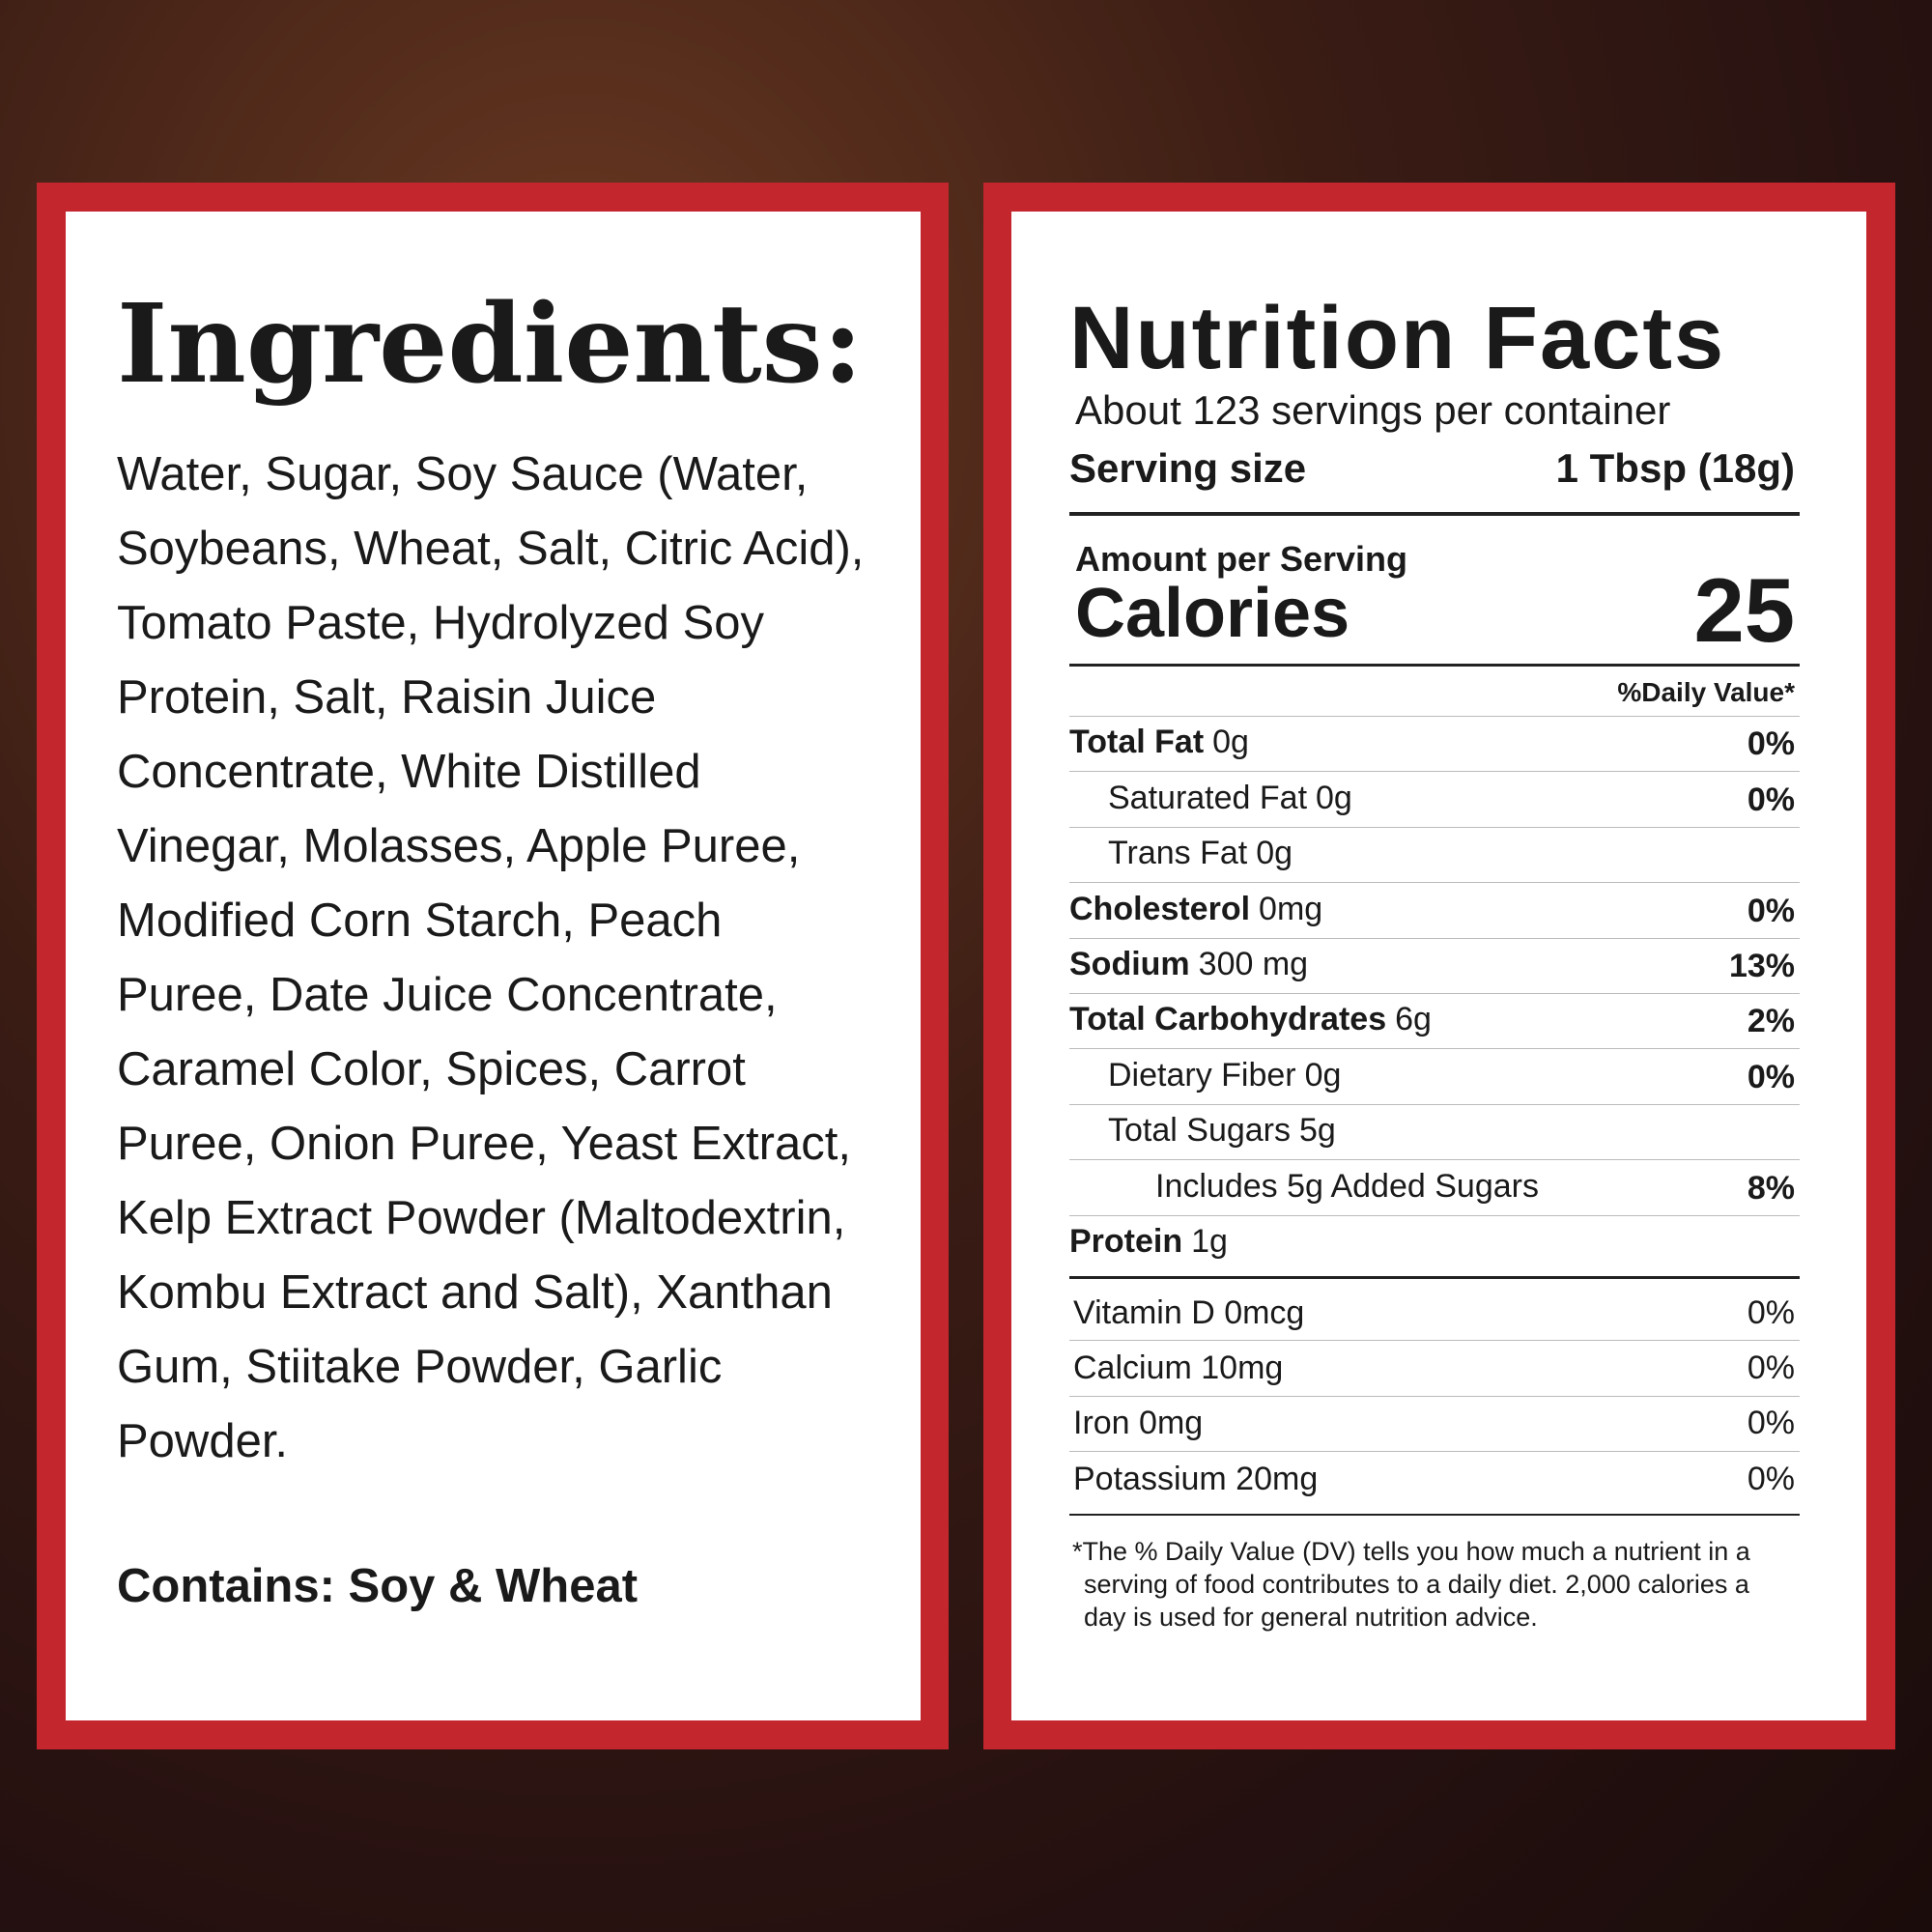  What do you see at coordinates (1138, 1423) in the screenshot?
I see `vitamin-label: Iron 0mg` at bounding box center [1138, 1423].